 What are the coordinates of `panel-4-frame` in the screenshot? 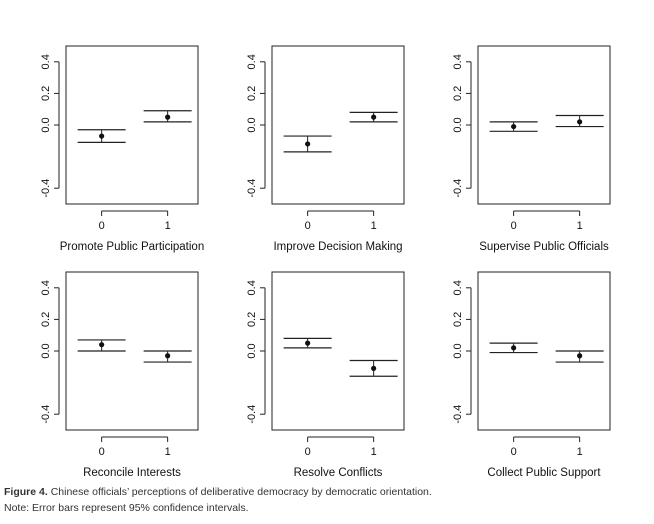 It's located at (132, 351).